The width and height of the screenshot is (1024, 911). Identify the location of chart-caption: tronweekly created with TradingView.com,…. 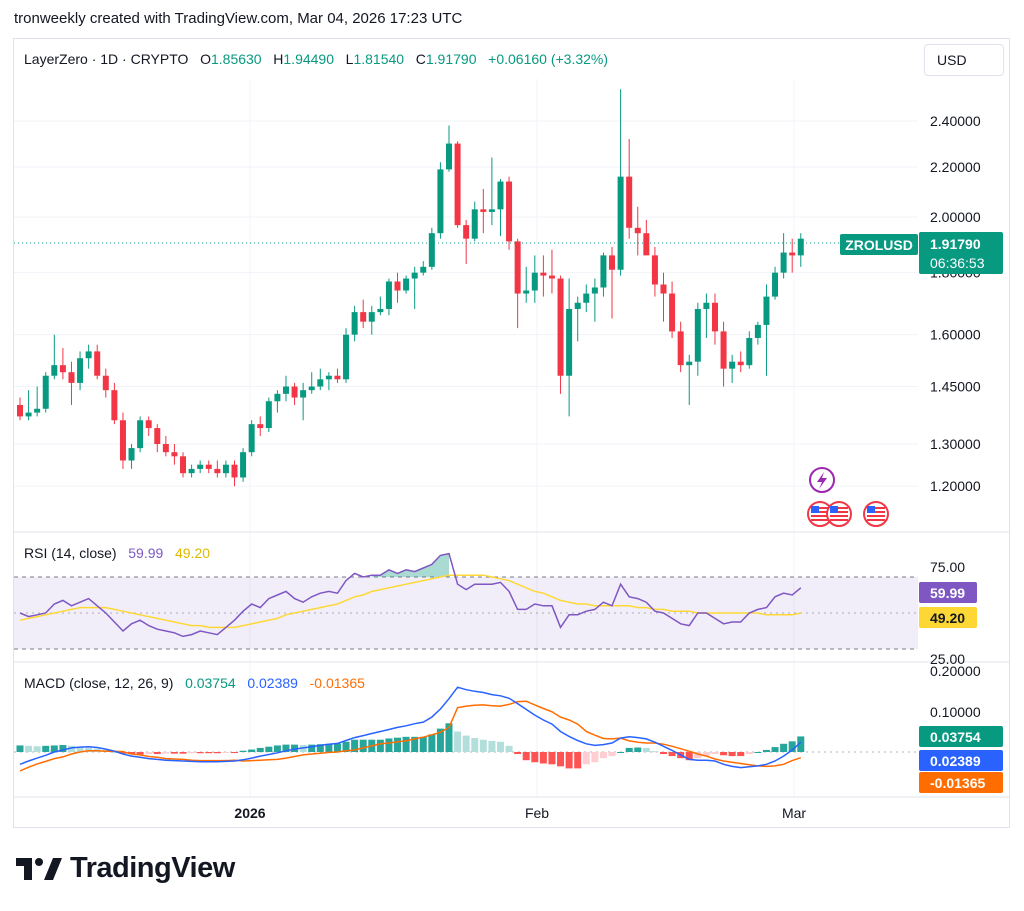
(238, 18).